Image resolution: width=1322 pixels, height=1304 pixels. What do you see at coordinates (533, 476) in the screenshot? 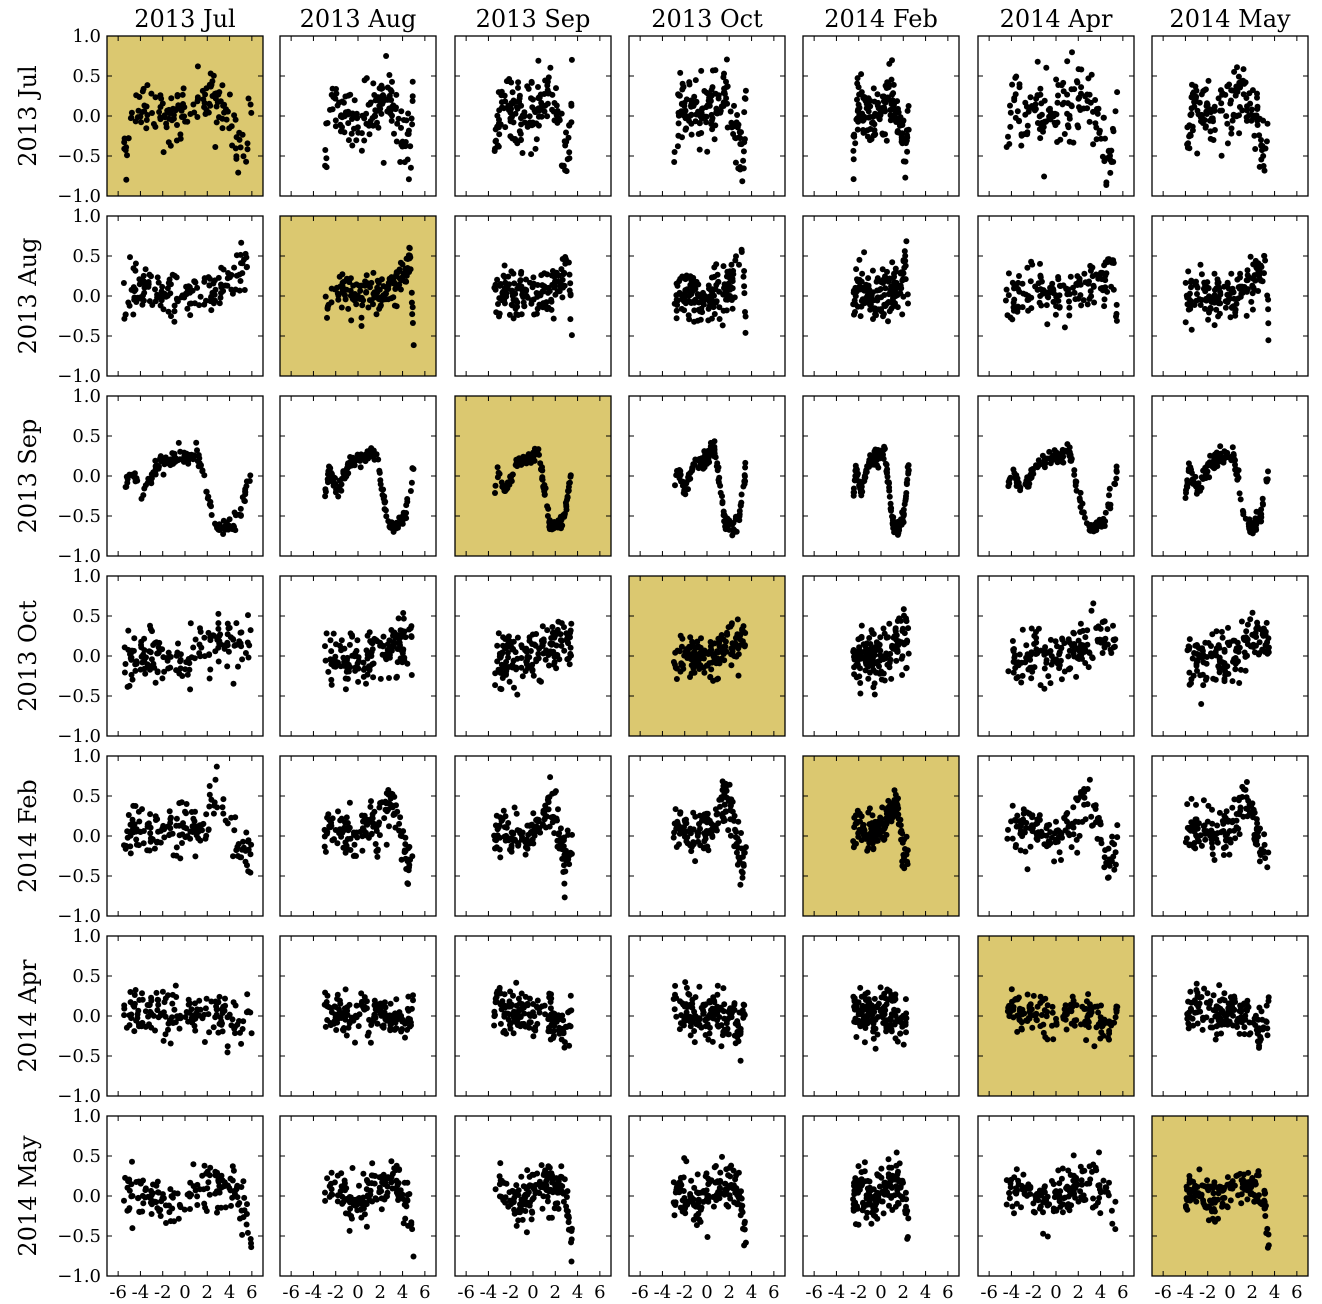
I see `panel-r2-c2` at bounding box center [533, 476].